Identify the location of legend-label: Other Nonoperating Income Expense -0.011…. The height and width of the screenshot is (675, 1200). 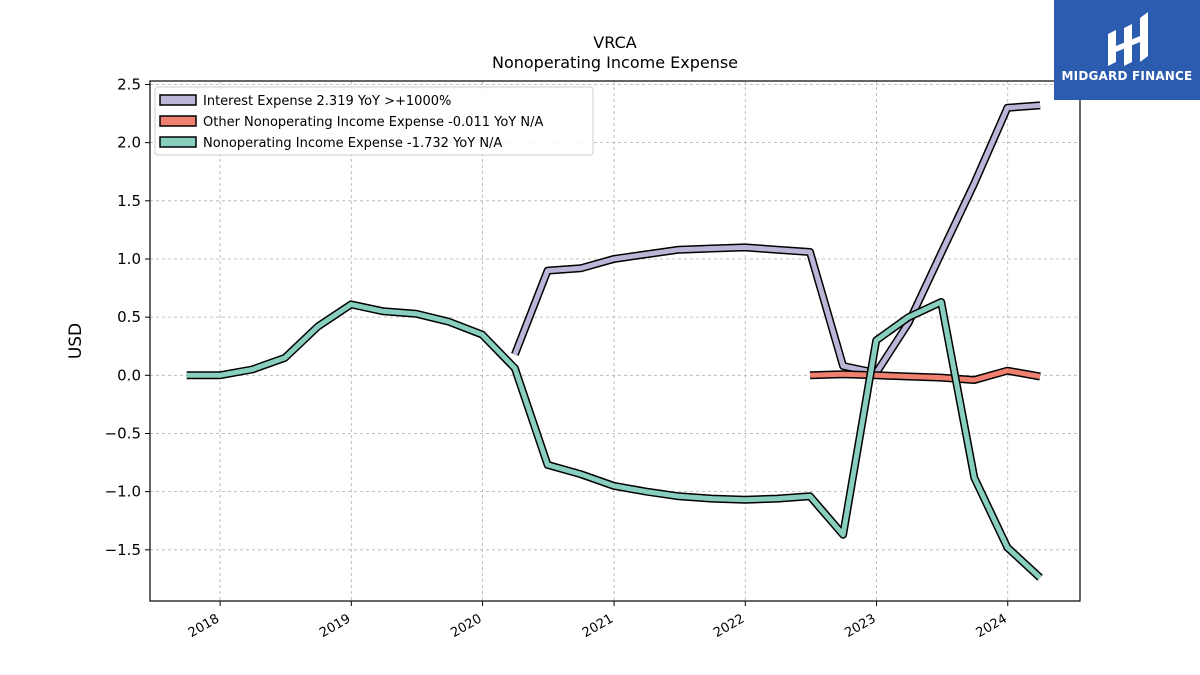
(373, 122).